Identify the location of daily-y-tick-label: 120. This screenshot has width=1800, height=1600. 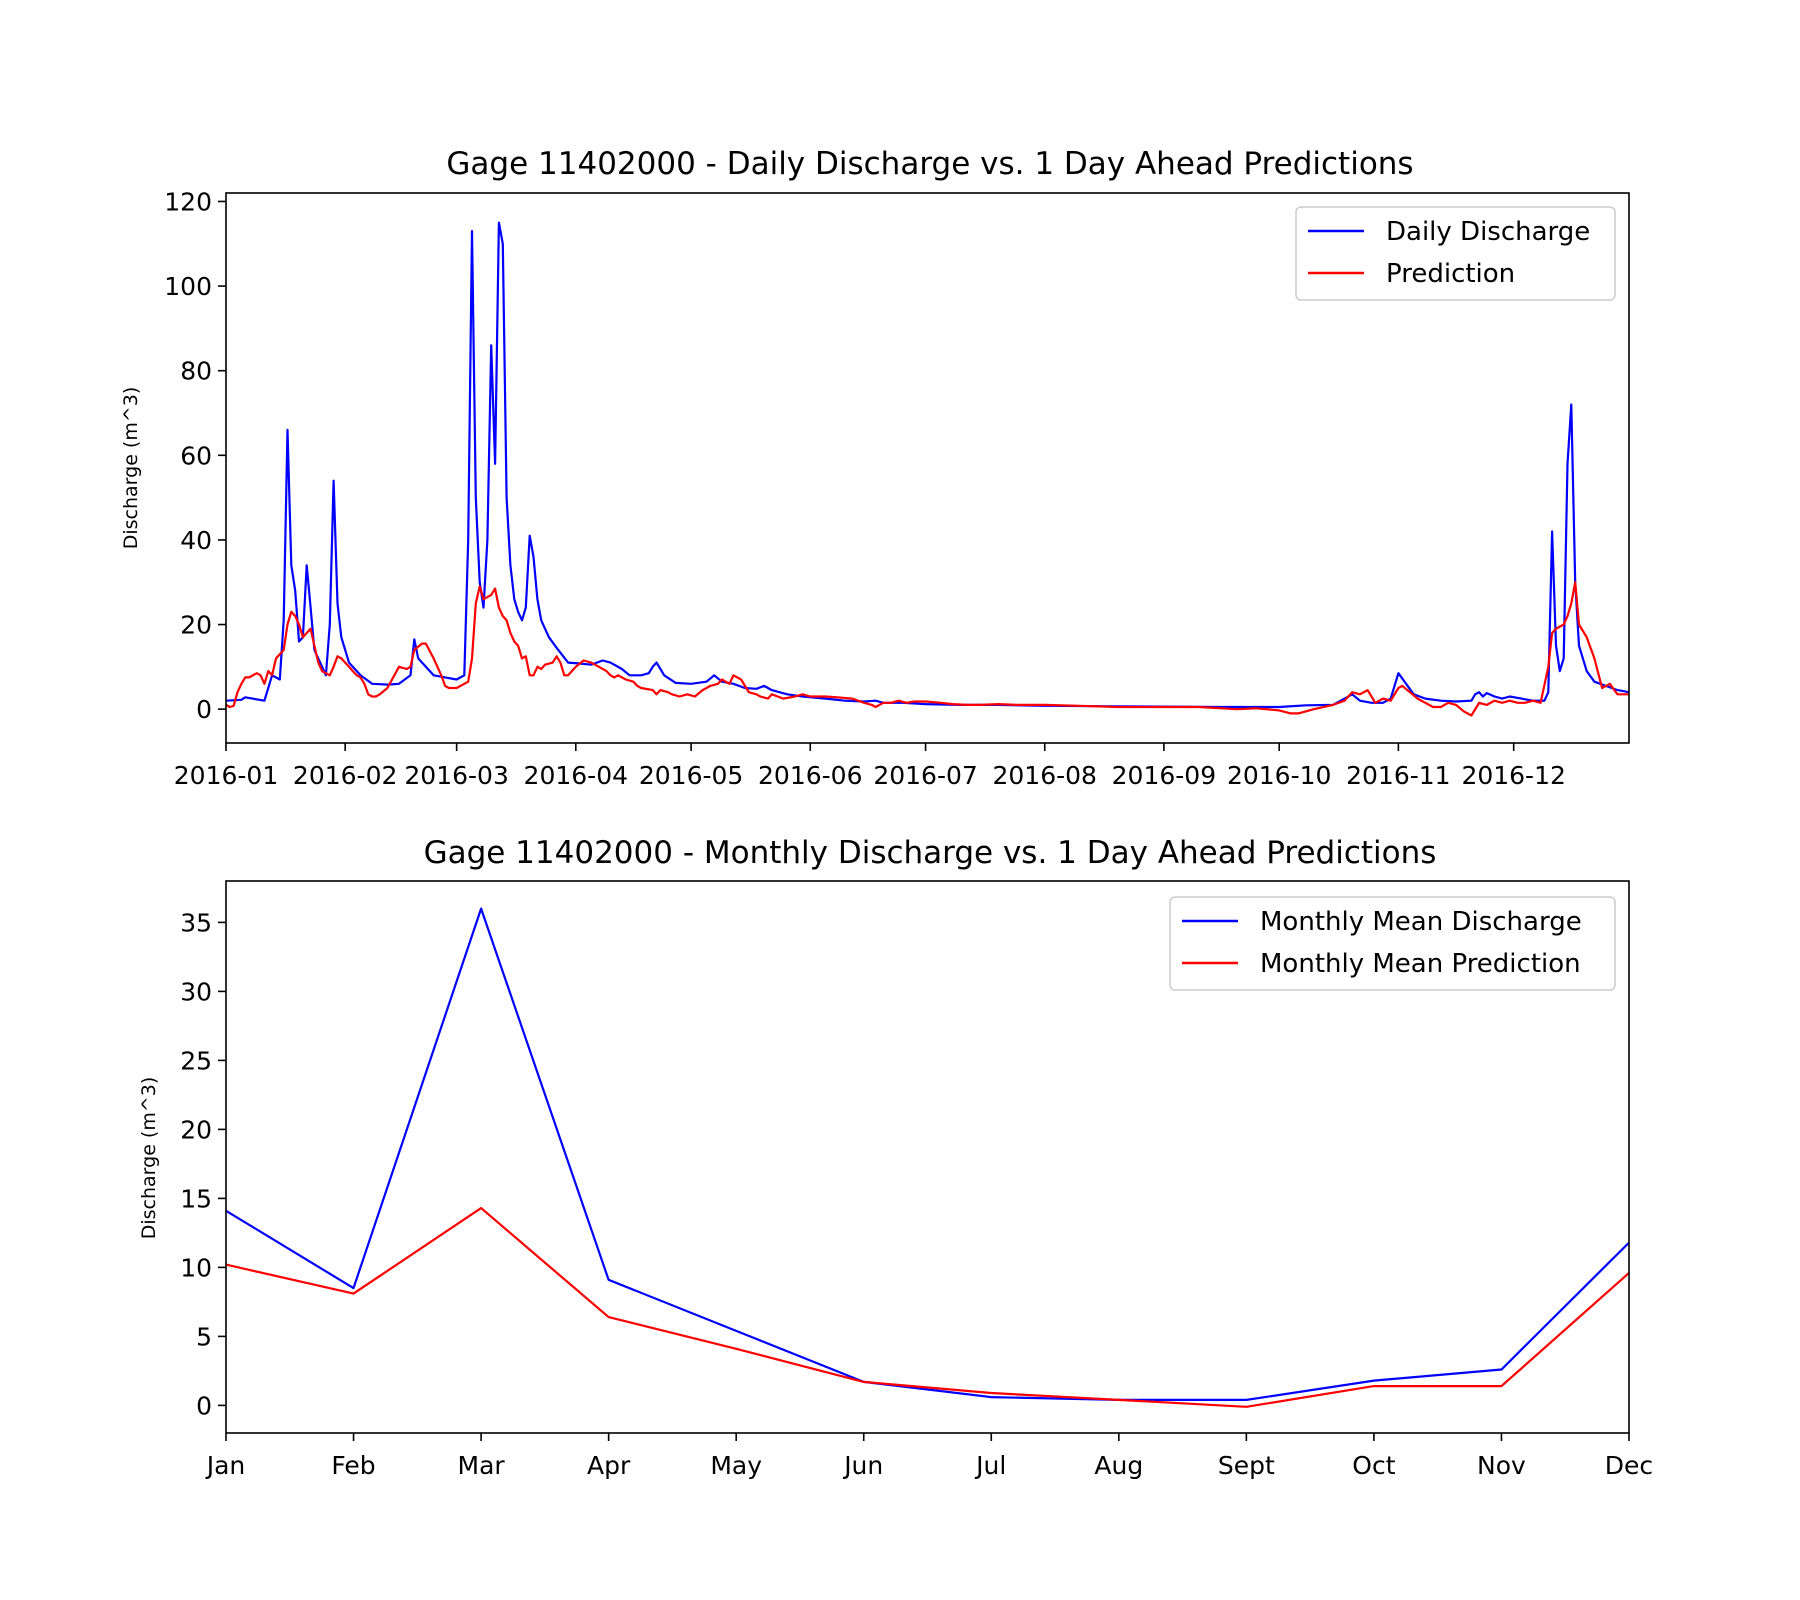
(188, 201).